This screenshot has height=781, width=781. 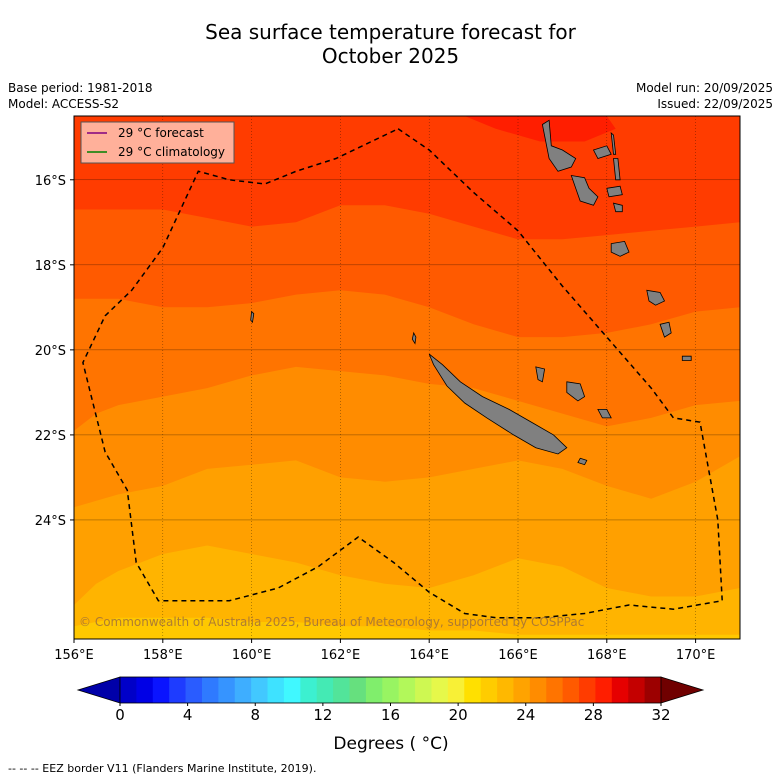 I want to click on colorbar-extend-low, so click(x=98, y=690).